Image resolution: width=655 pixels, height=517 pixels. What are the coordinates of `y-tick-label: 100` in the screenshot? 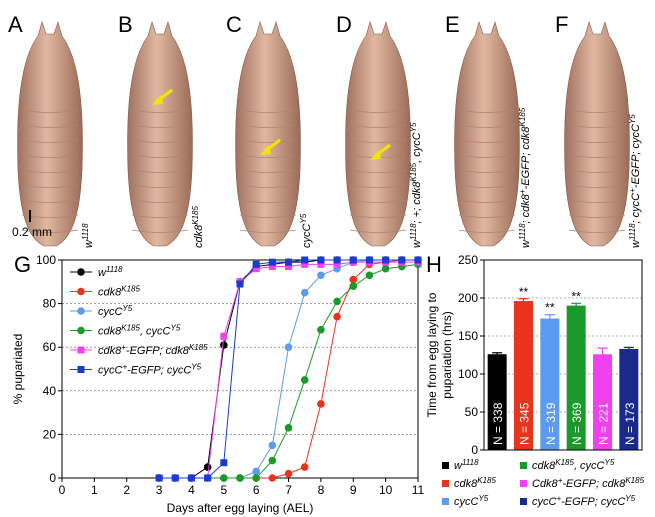 It's located at (468, 374).